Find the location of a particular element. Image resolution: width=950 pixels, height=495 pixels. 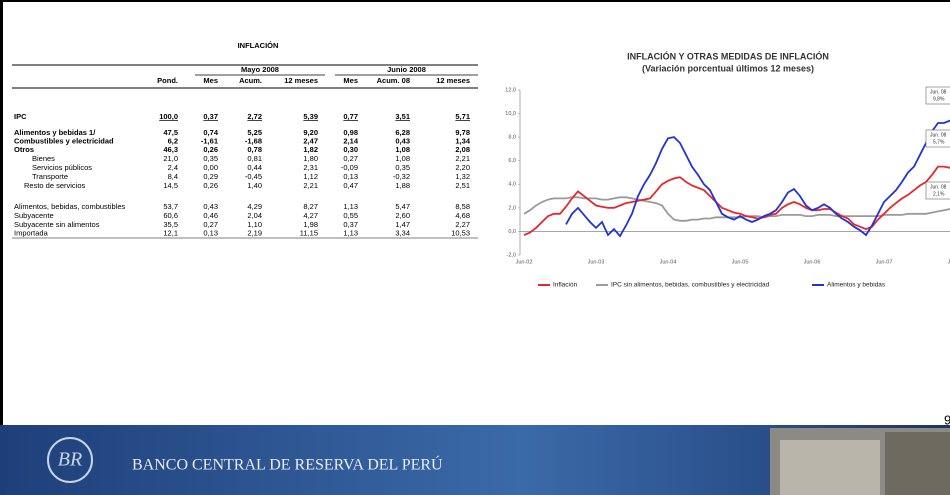

cell: 1,80 is located at coordinates (310, 158).